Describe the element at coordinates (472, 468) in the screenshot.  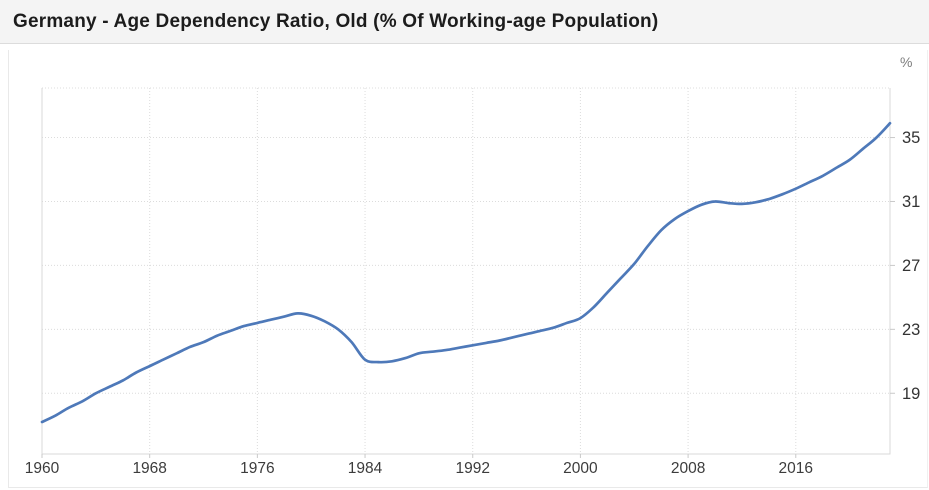
I see `x-axis-label: 1992` at that location.